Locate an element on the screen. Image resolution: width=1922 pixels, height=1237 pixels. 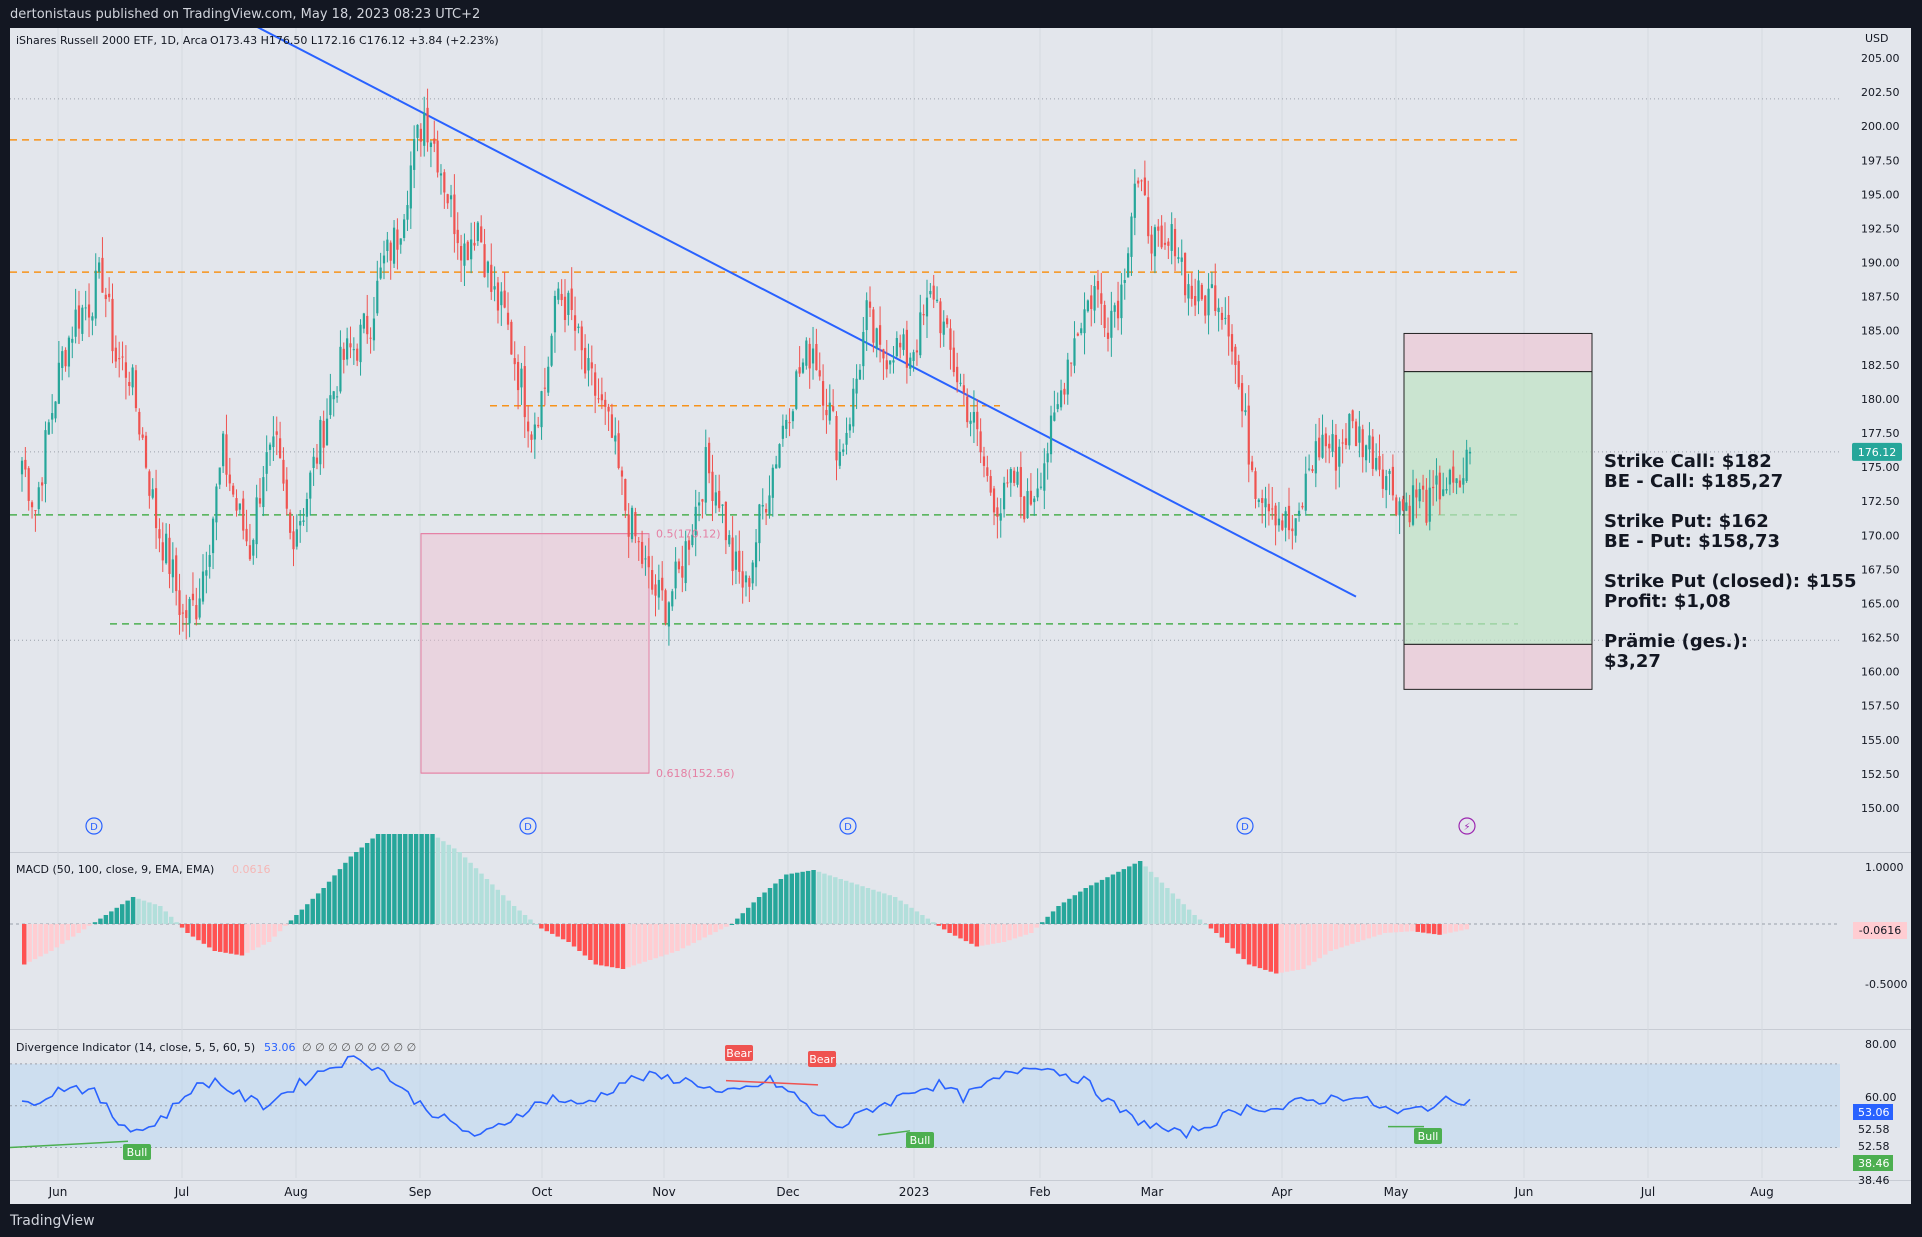
earnings-marker is located at coordinates (1467, 826).